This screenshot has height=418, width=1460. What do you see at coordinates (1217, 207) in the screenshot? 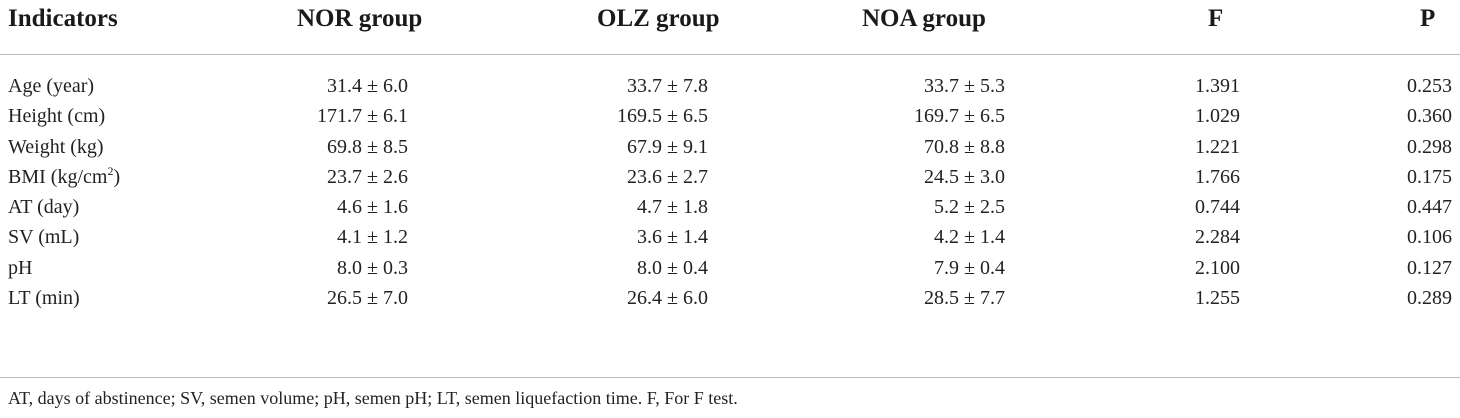
I see `cell-f: 0.744` at bounding box center [1217, 207].